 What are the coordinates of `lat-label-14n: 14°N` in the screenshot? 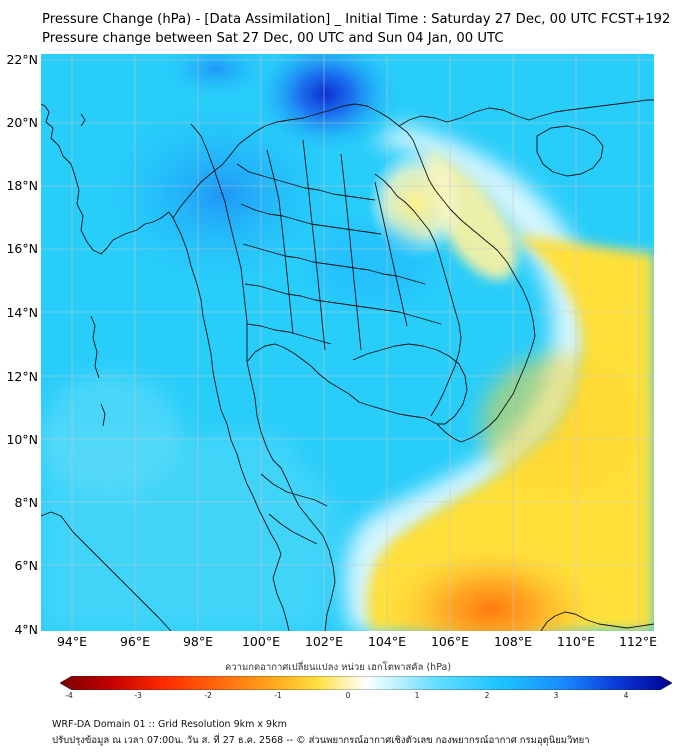 It's located at (22, 312).